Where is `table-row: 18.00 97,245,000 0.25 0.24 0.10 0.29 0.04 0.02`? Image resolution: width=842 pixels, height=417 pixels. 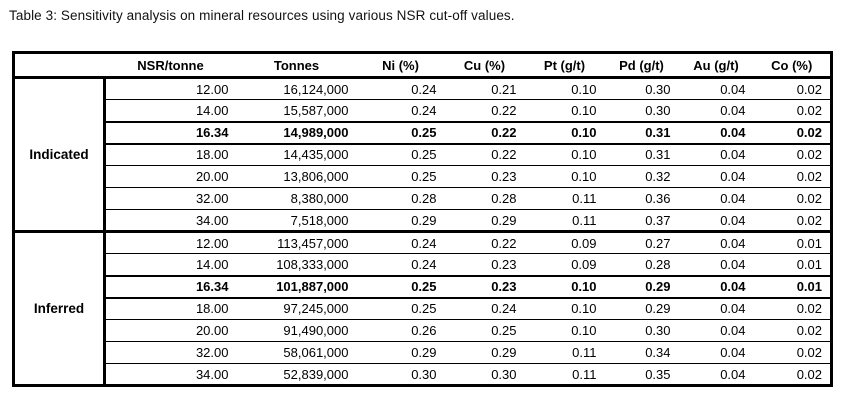
table-row: 18.00 97,245,000 0.25 0.24 0.10 0.29 0.04 0.02 is located at coordinates (423, 308).